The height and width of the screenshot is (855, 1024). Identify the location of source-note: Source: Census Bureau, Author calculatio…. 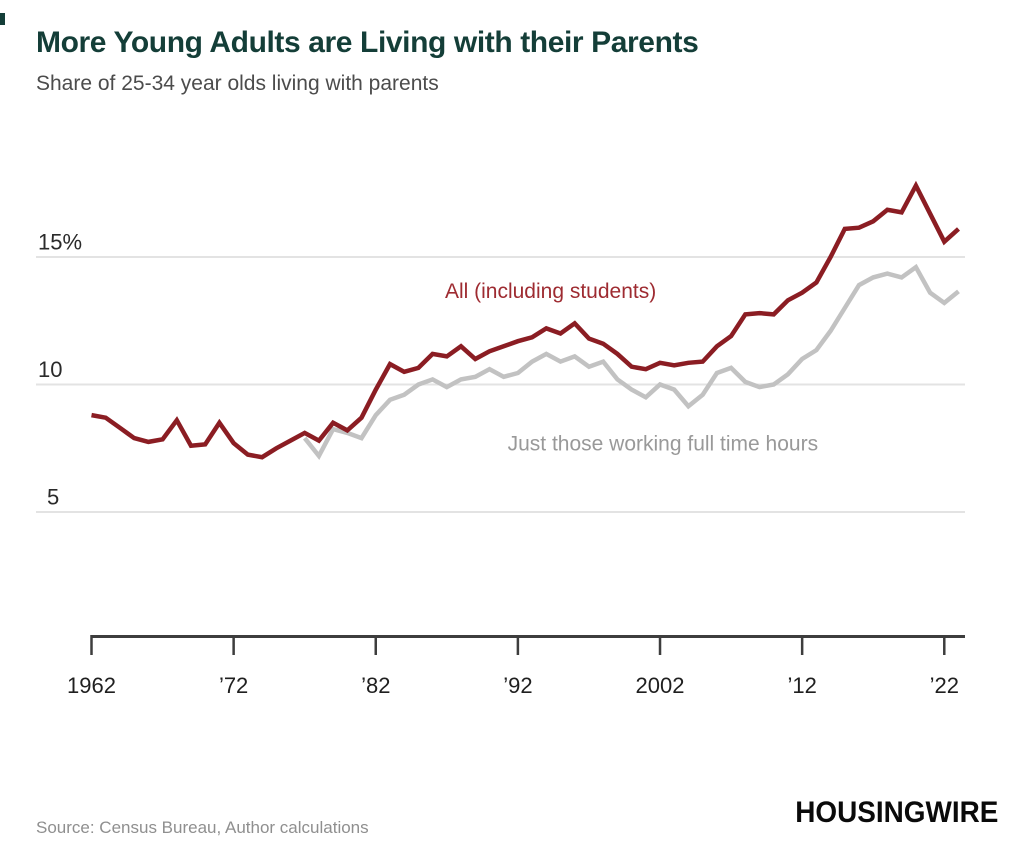
(202, 827).